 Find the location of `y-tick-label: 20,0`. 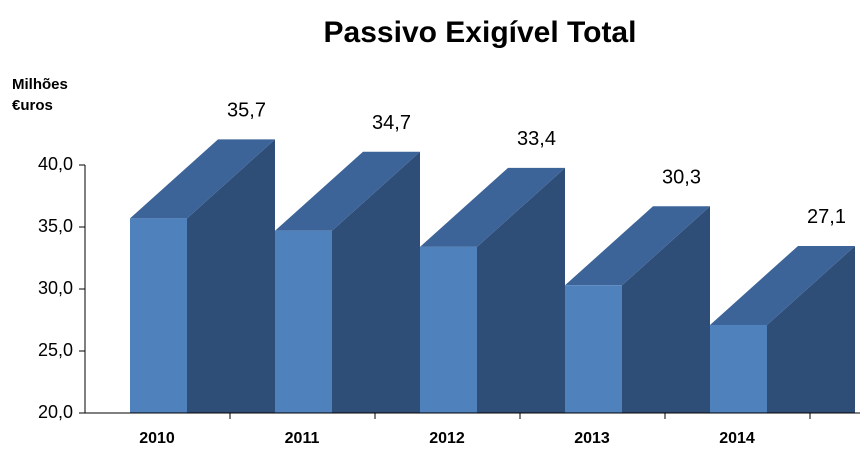

y-tick-label: 20,0 is located at coordinates (55, 412).